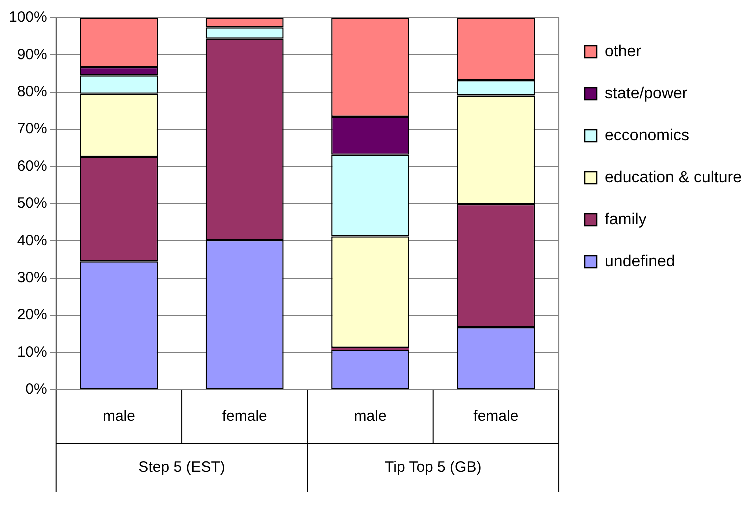  What do you see at coordinates (37, 389) in the screenshot?
I see `y-tick-label: 0%` at bounding box center [37, 389].